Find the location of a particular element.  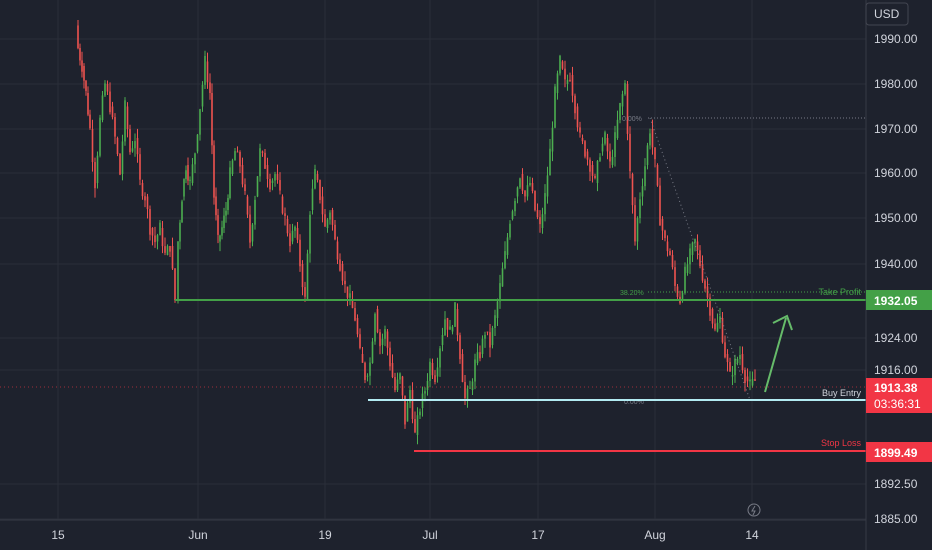

x-tick-label: Aug is located at coordinates (654, 535).